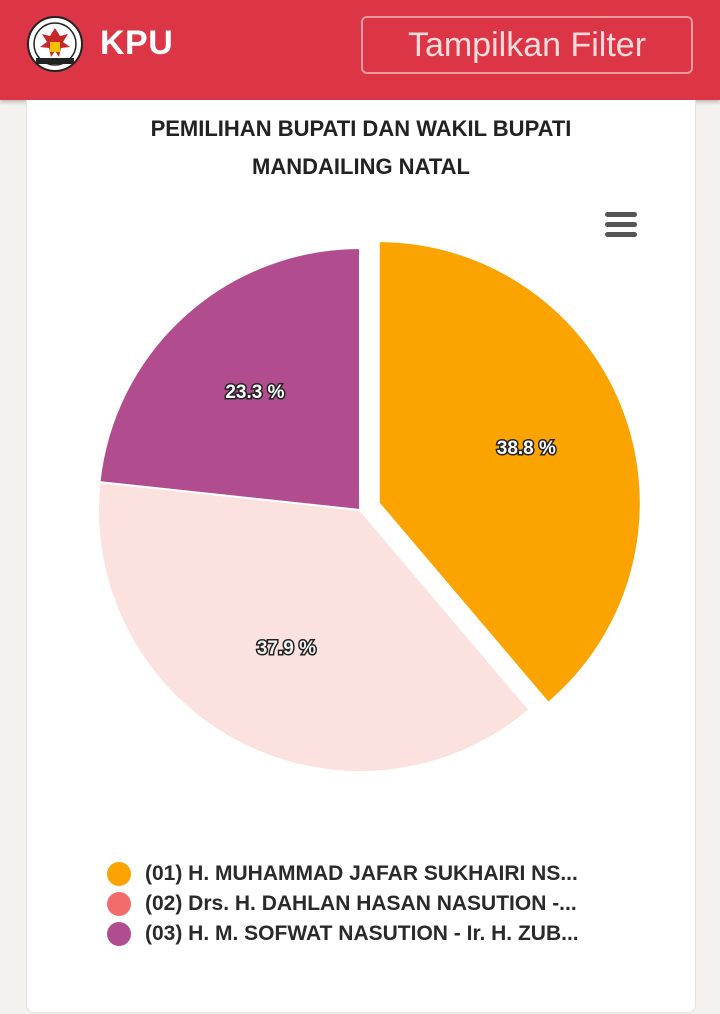 This screenshot has height=1014, width=720. What do you see at coordinates (527, 45) in the screenshot?
I see `show-filter-button: Tampilkan Filter` at bounding box center [527, 45].